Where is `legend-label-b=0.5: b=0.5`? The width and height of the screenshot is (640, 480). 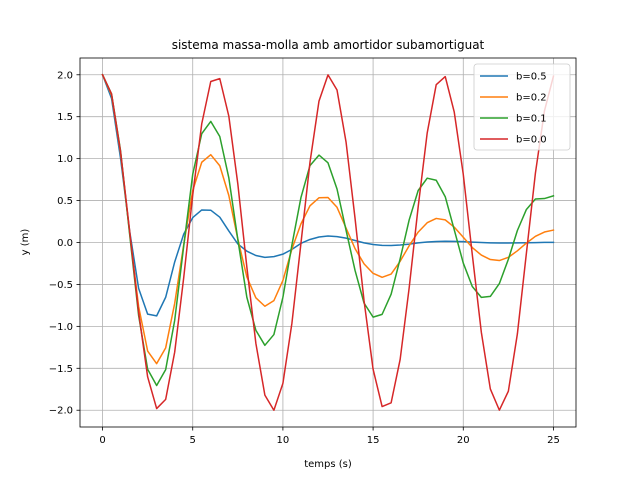
legend-label-b=0.5: b=0.5 is located at coordinates (531, 77).